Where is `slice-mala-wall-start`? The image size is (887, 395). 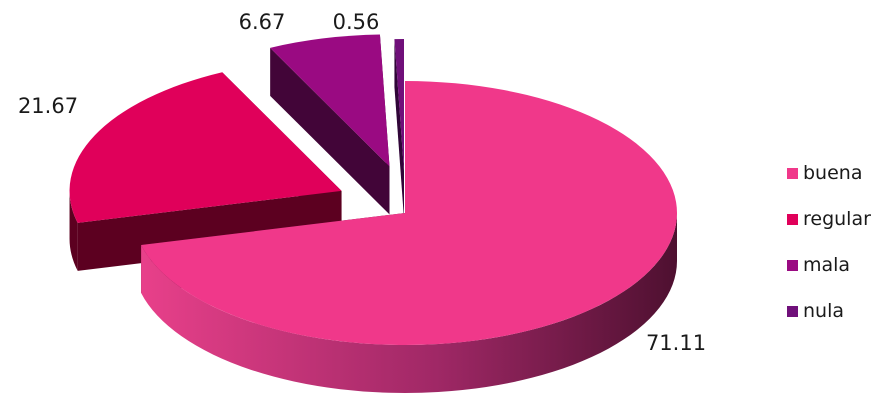 slice-mala-wall-start is located at coordinates (330, 131).